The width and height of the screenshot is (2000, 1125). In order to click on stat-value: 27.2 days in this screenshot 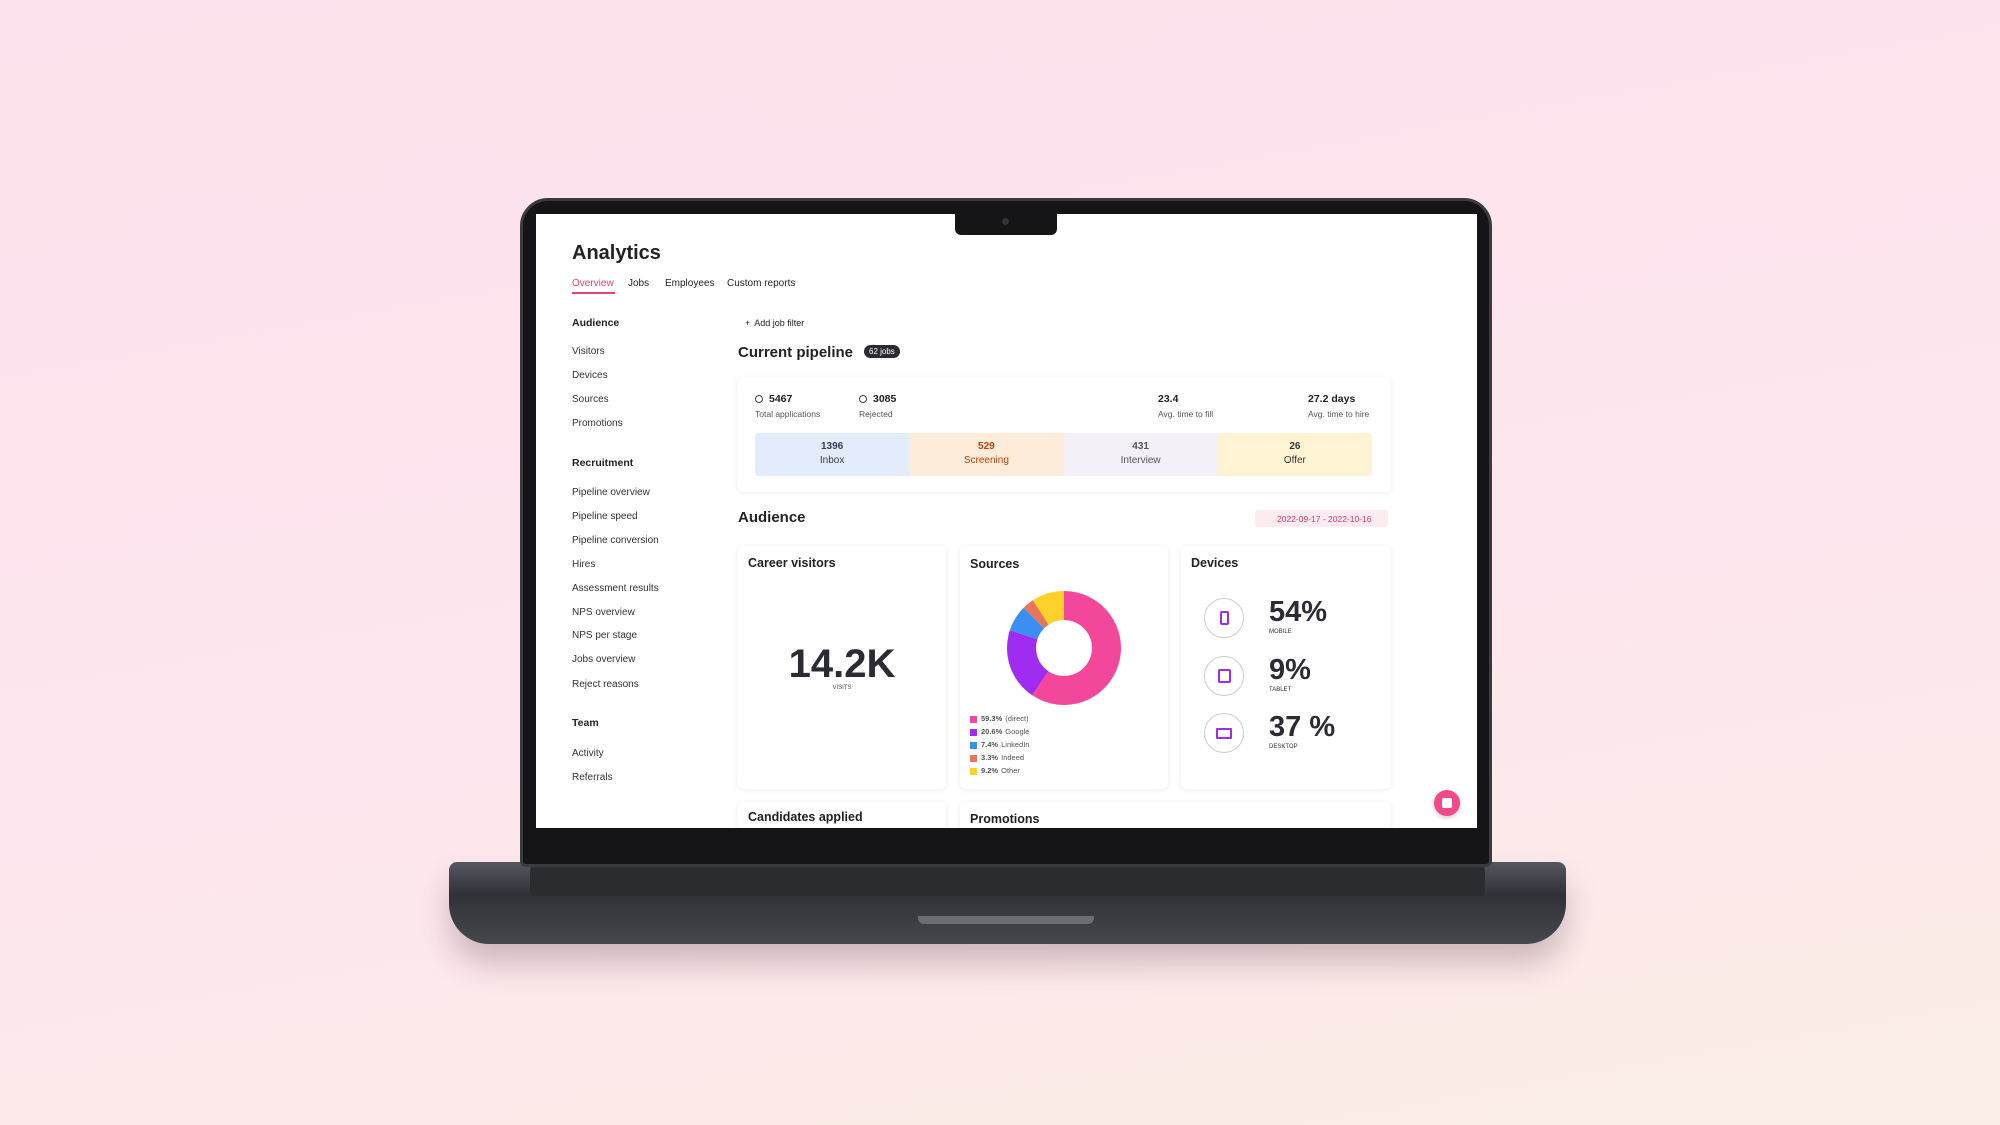, I will do `click(1332, 399)`.